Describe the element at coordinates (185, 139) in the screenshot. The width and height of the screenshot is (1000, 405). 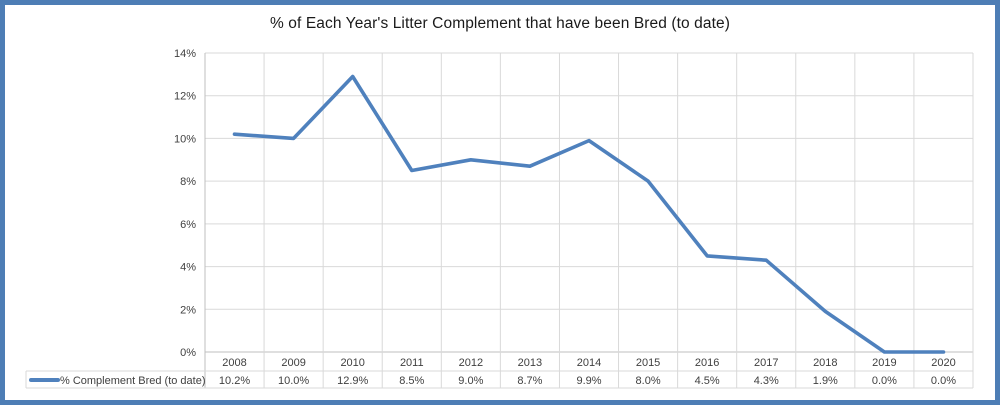
I see `y-axis-tick-label: 10%` at that location.